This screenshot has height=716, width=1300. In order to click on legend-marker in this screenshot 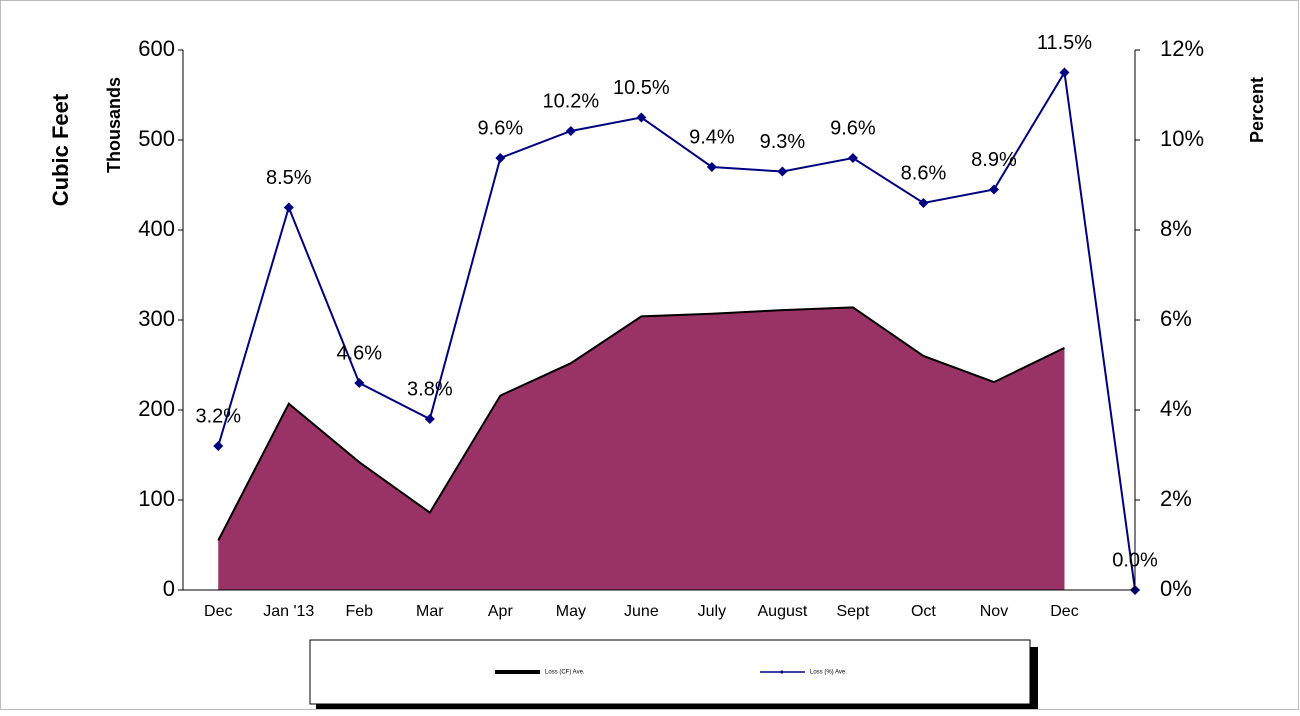, I will do `click(782, 672)`.